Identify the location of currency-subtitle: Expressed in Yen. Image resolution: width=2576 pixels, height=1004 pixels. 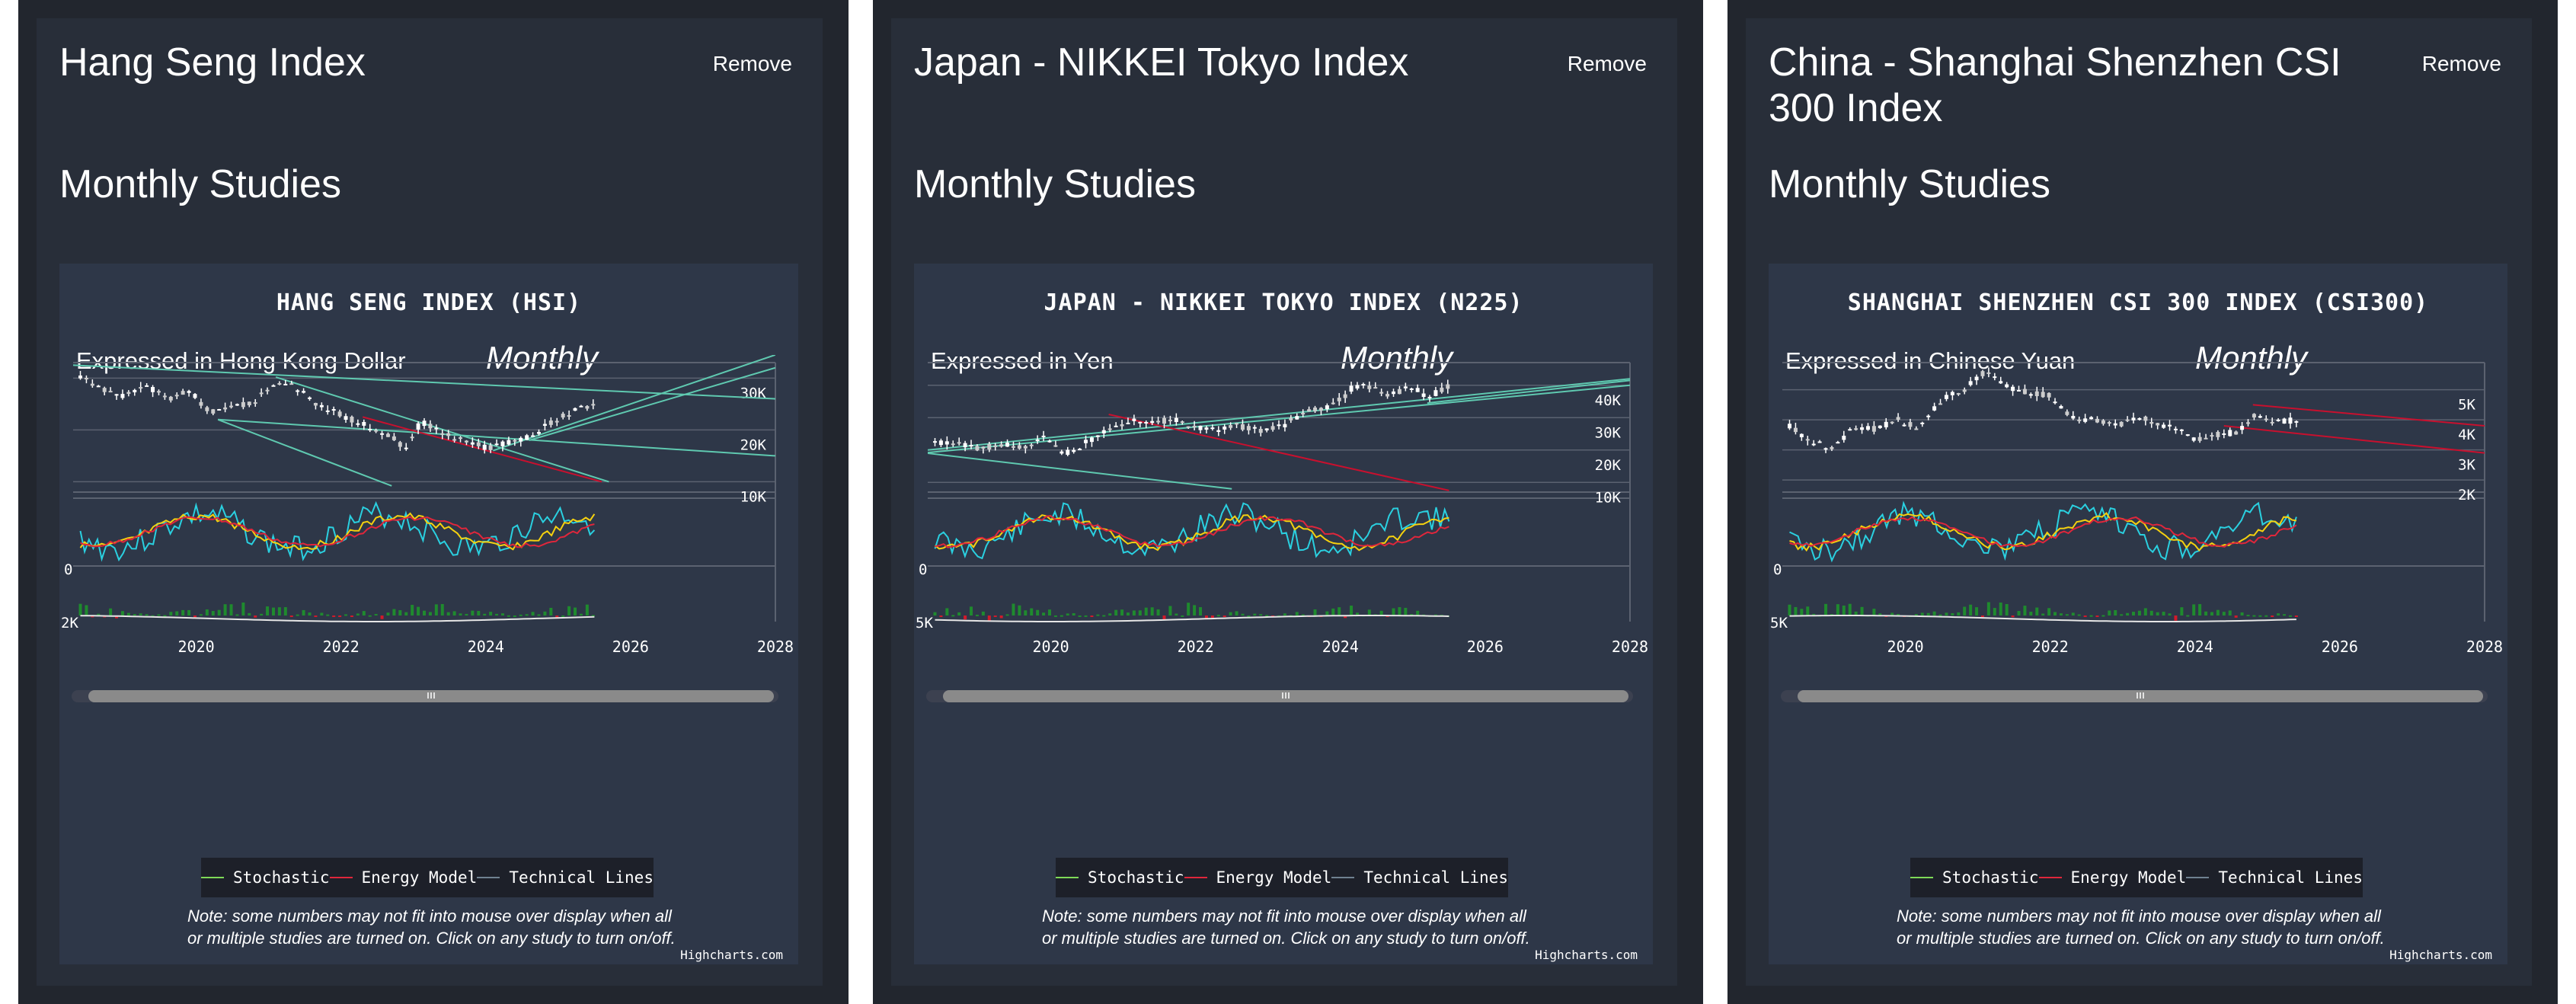
(1023, 360).